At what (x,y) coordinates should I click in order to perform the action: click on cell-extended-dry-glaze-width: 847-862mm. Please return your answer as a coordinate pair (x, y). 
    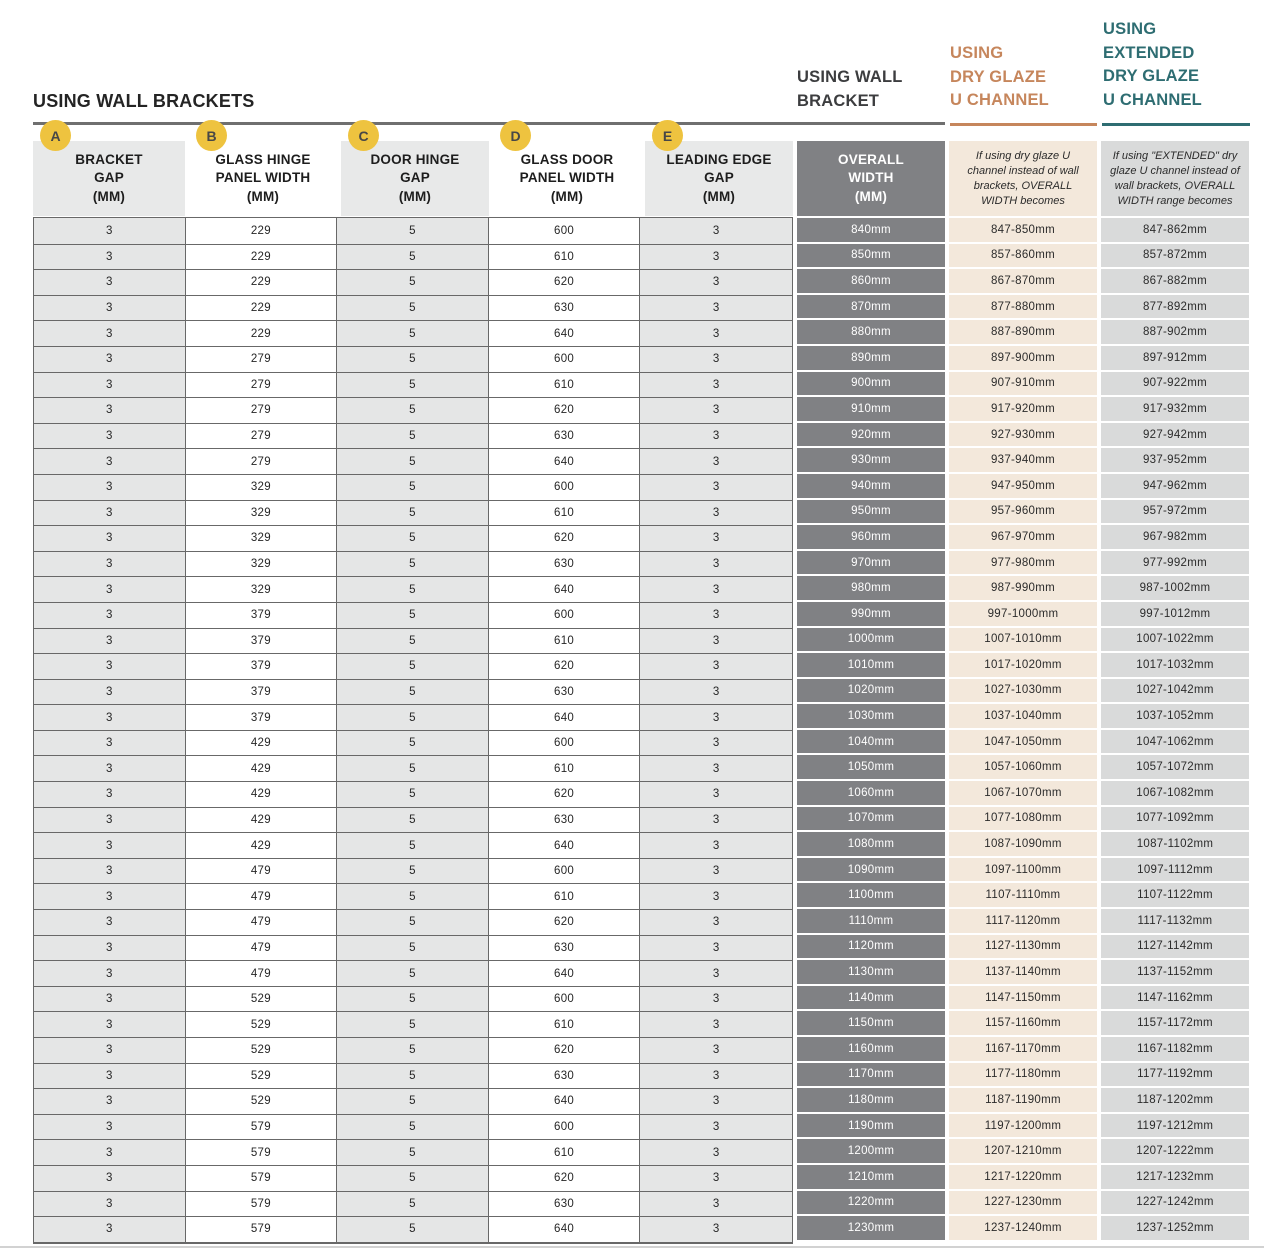
    Looking at the image, I should click on (1175, 231).